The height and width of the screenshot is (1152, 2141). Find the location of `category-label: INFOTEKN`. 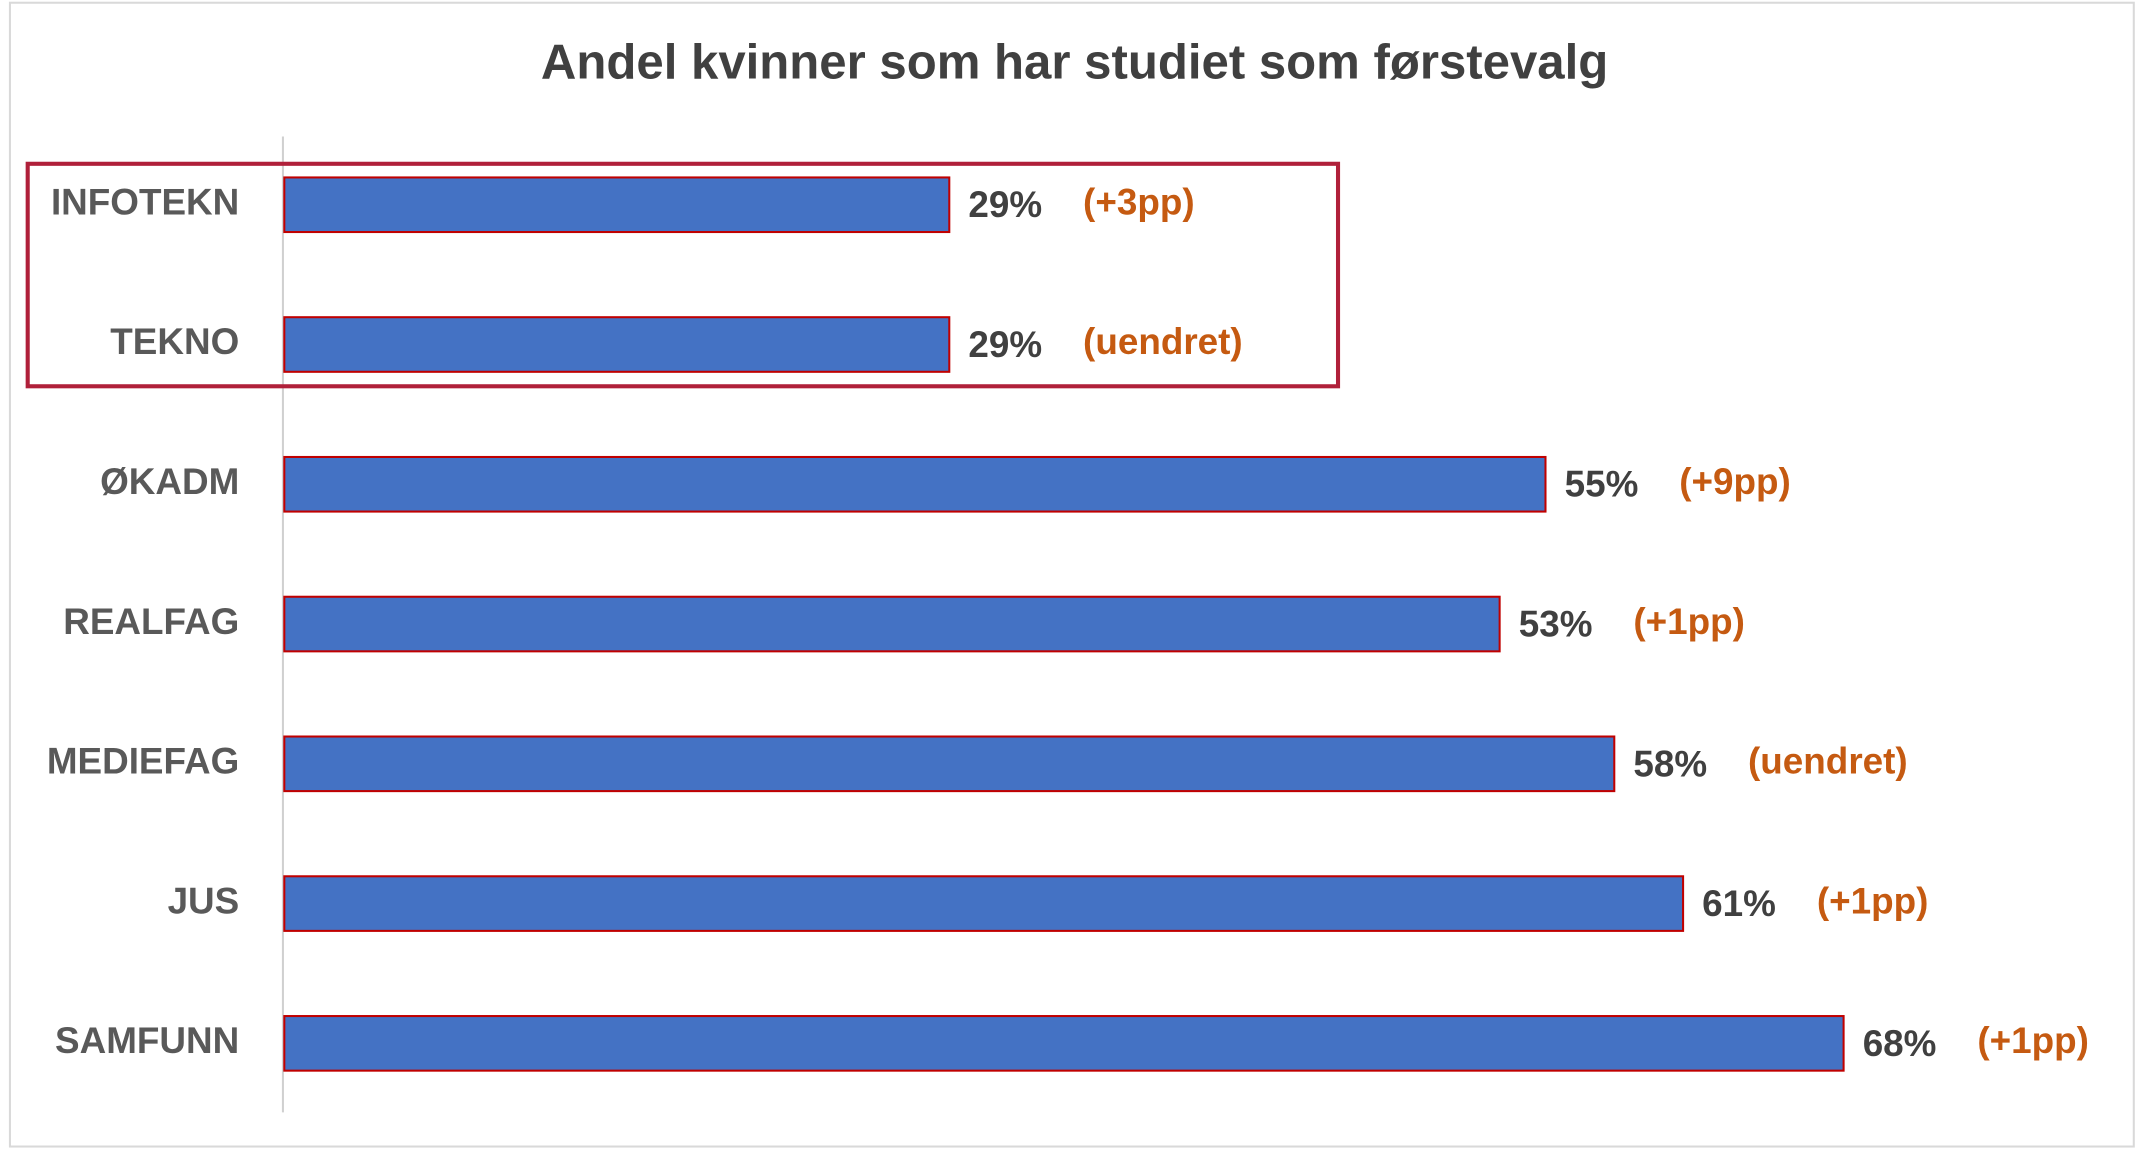

category-label: INFOTEKN is located at coordinates (145, 201).